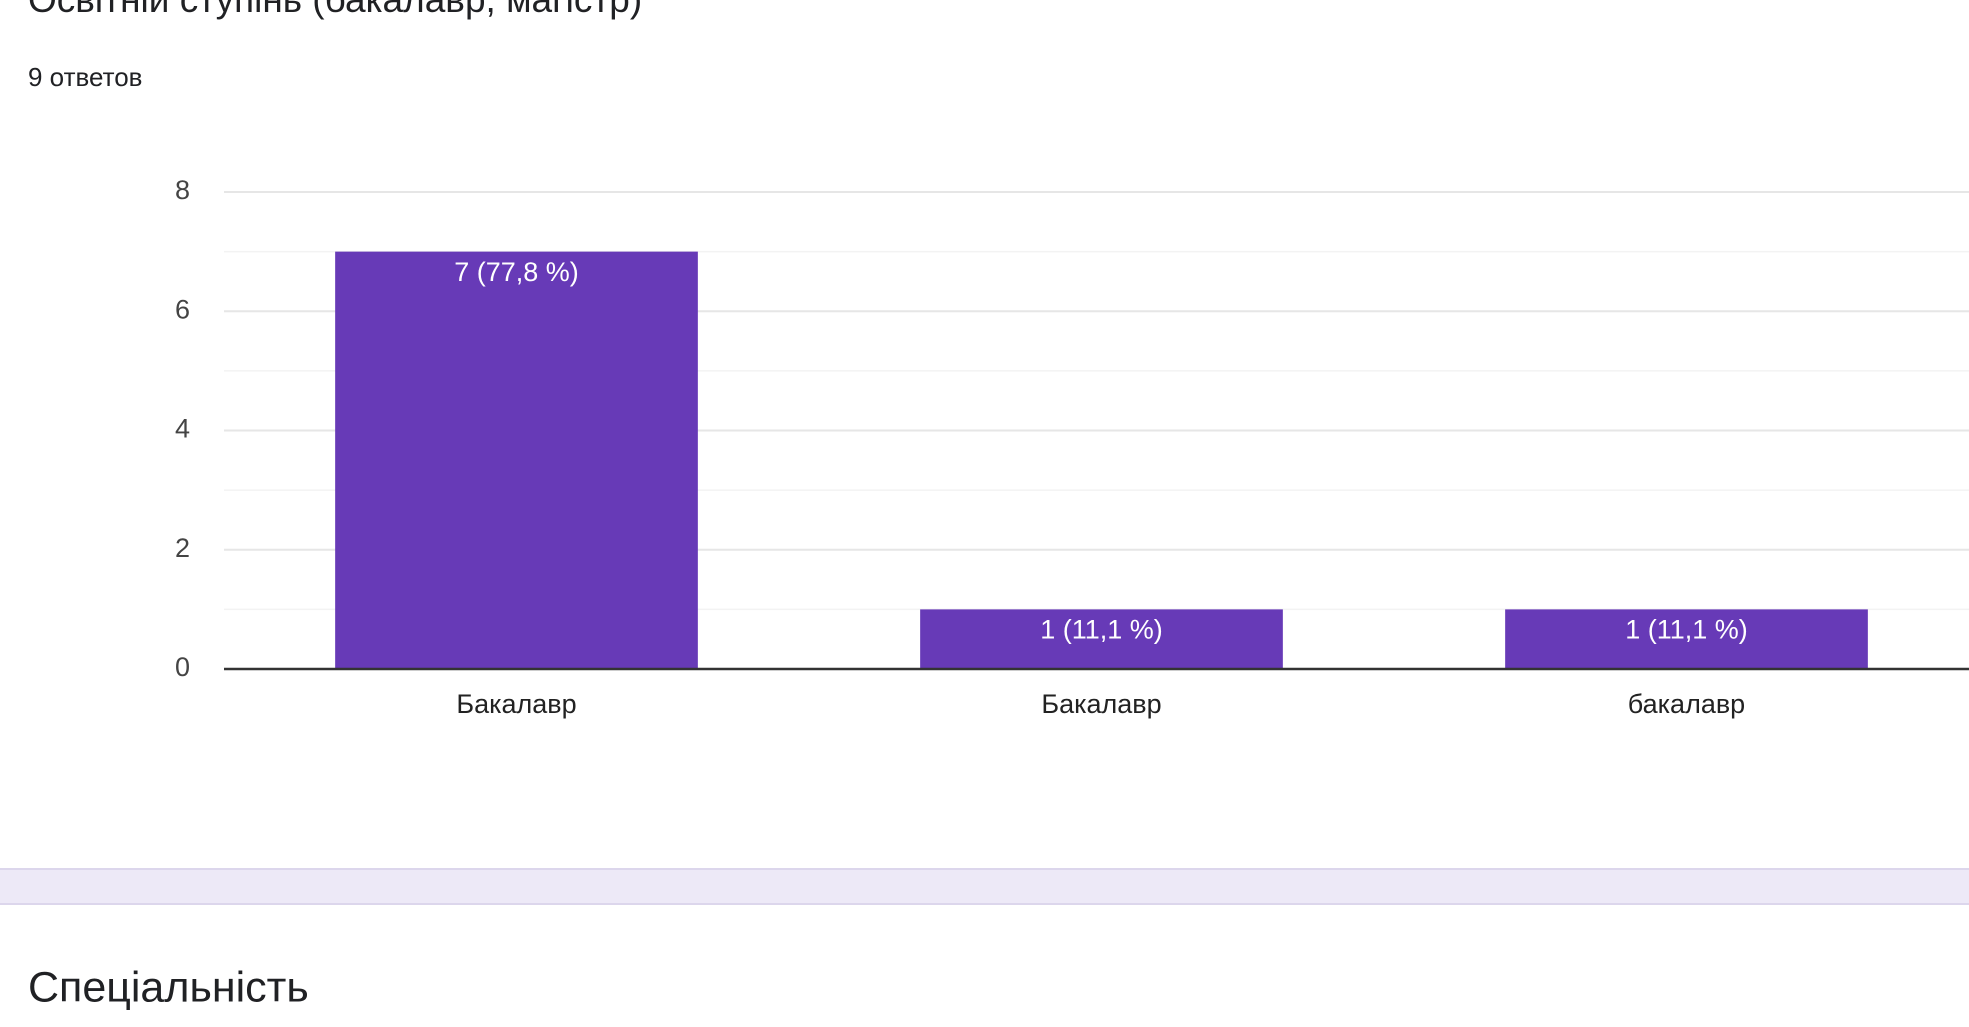 Image resolution: width=1969 pixels, height=1027 pixels. Describe the element at coordinates (516, 272) in the screenshot. I see `data-label: 7 (77,8 %)` at that location.